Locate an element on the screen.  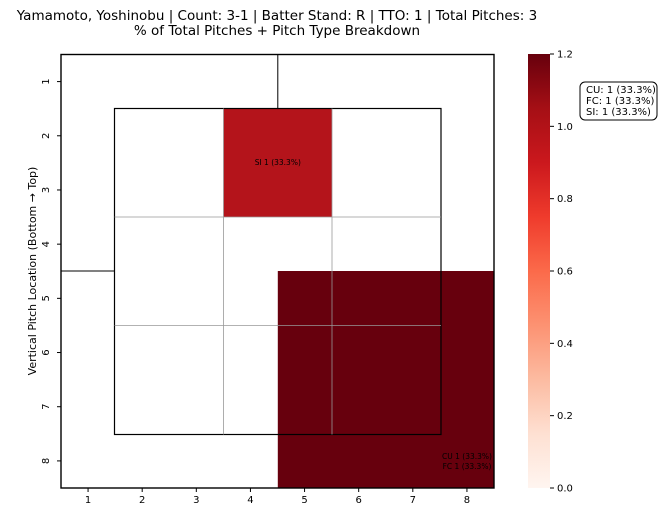
cell-label-si: SI 1 (33.3%) is located at coordinates (278, 162).